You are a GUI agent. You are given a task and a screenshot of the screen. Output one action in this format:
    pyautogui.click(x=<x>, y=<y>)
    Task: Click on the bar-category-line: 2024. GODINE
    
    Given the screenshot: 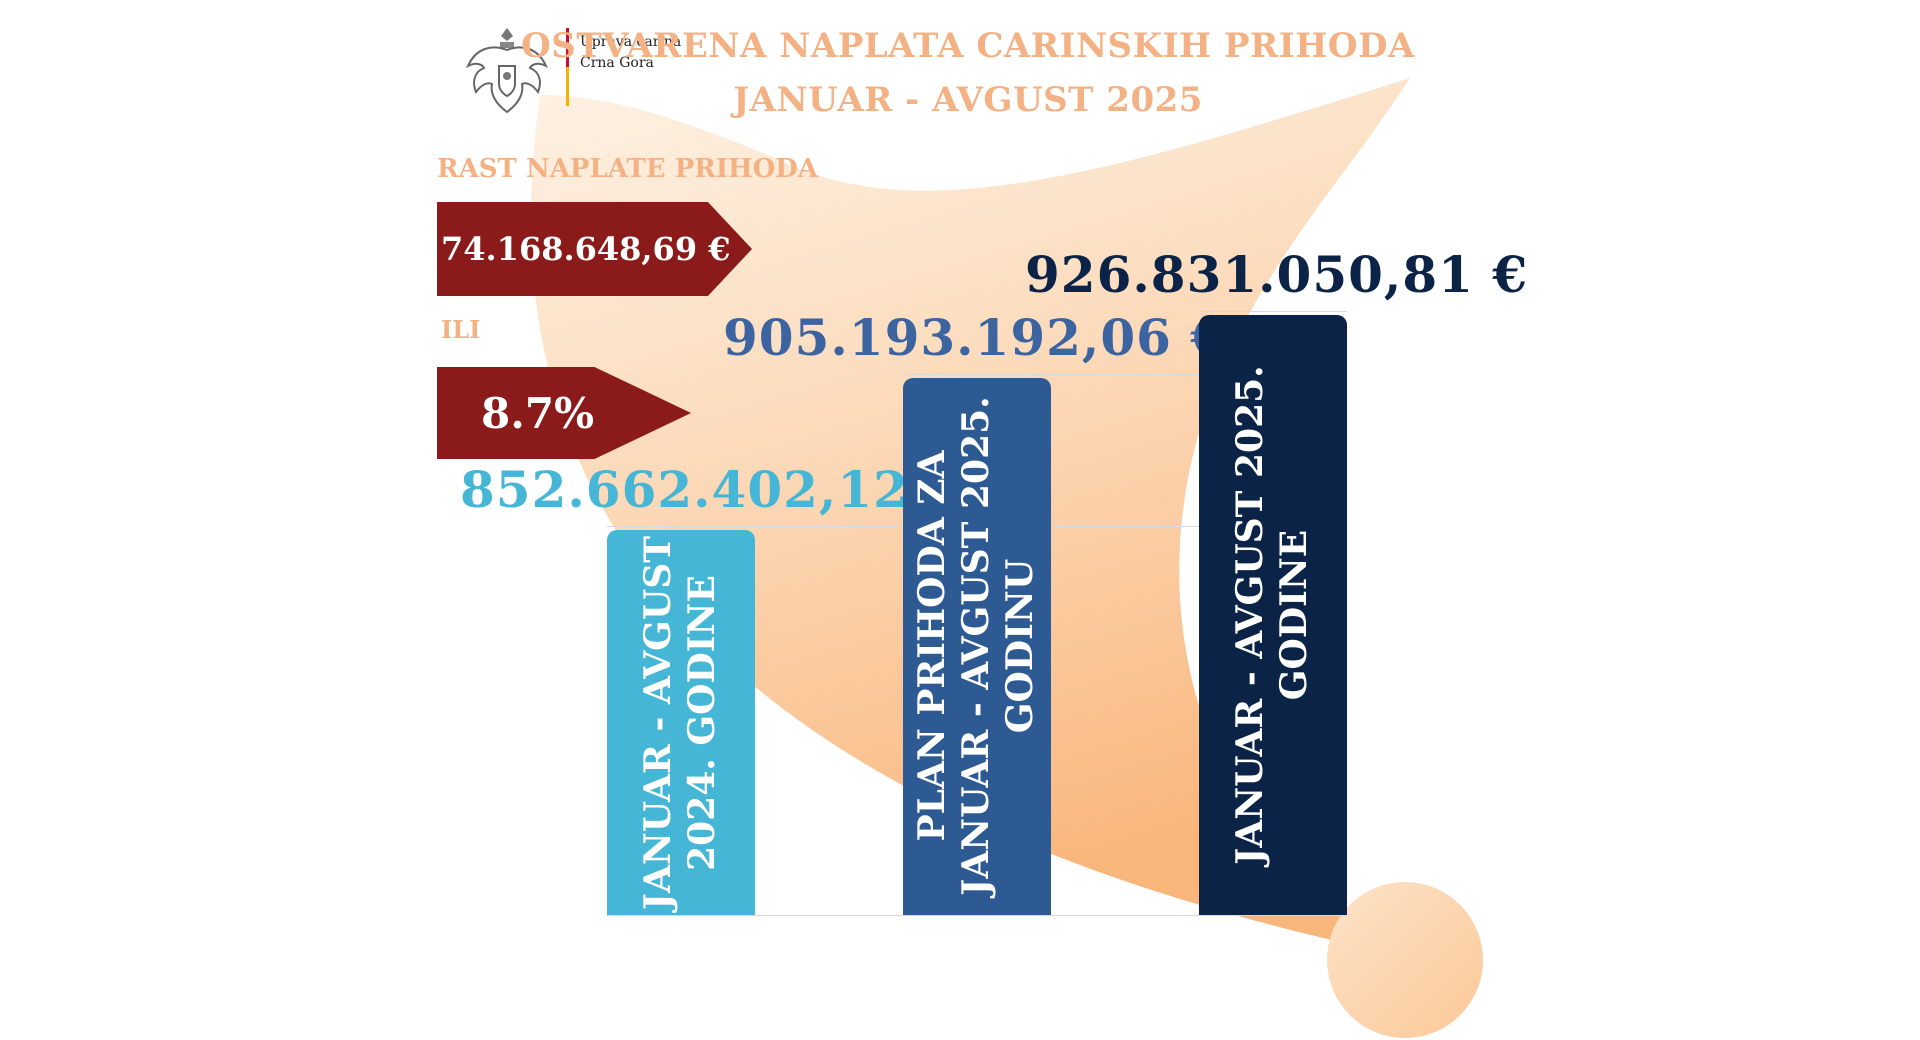 What is the action you would take?
    pyautogui.click(x=702, y=722)
    